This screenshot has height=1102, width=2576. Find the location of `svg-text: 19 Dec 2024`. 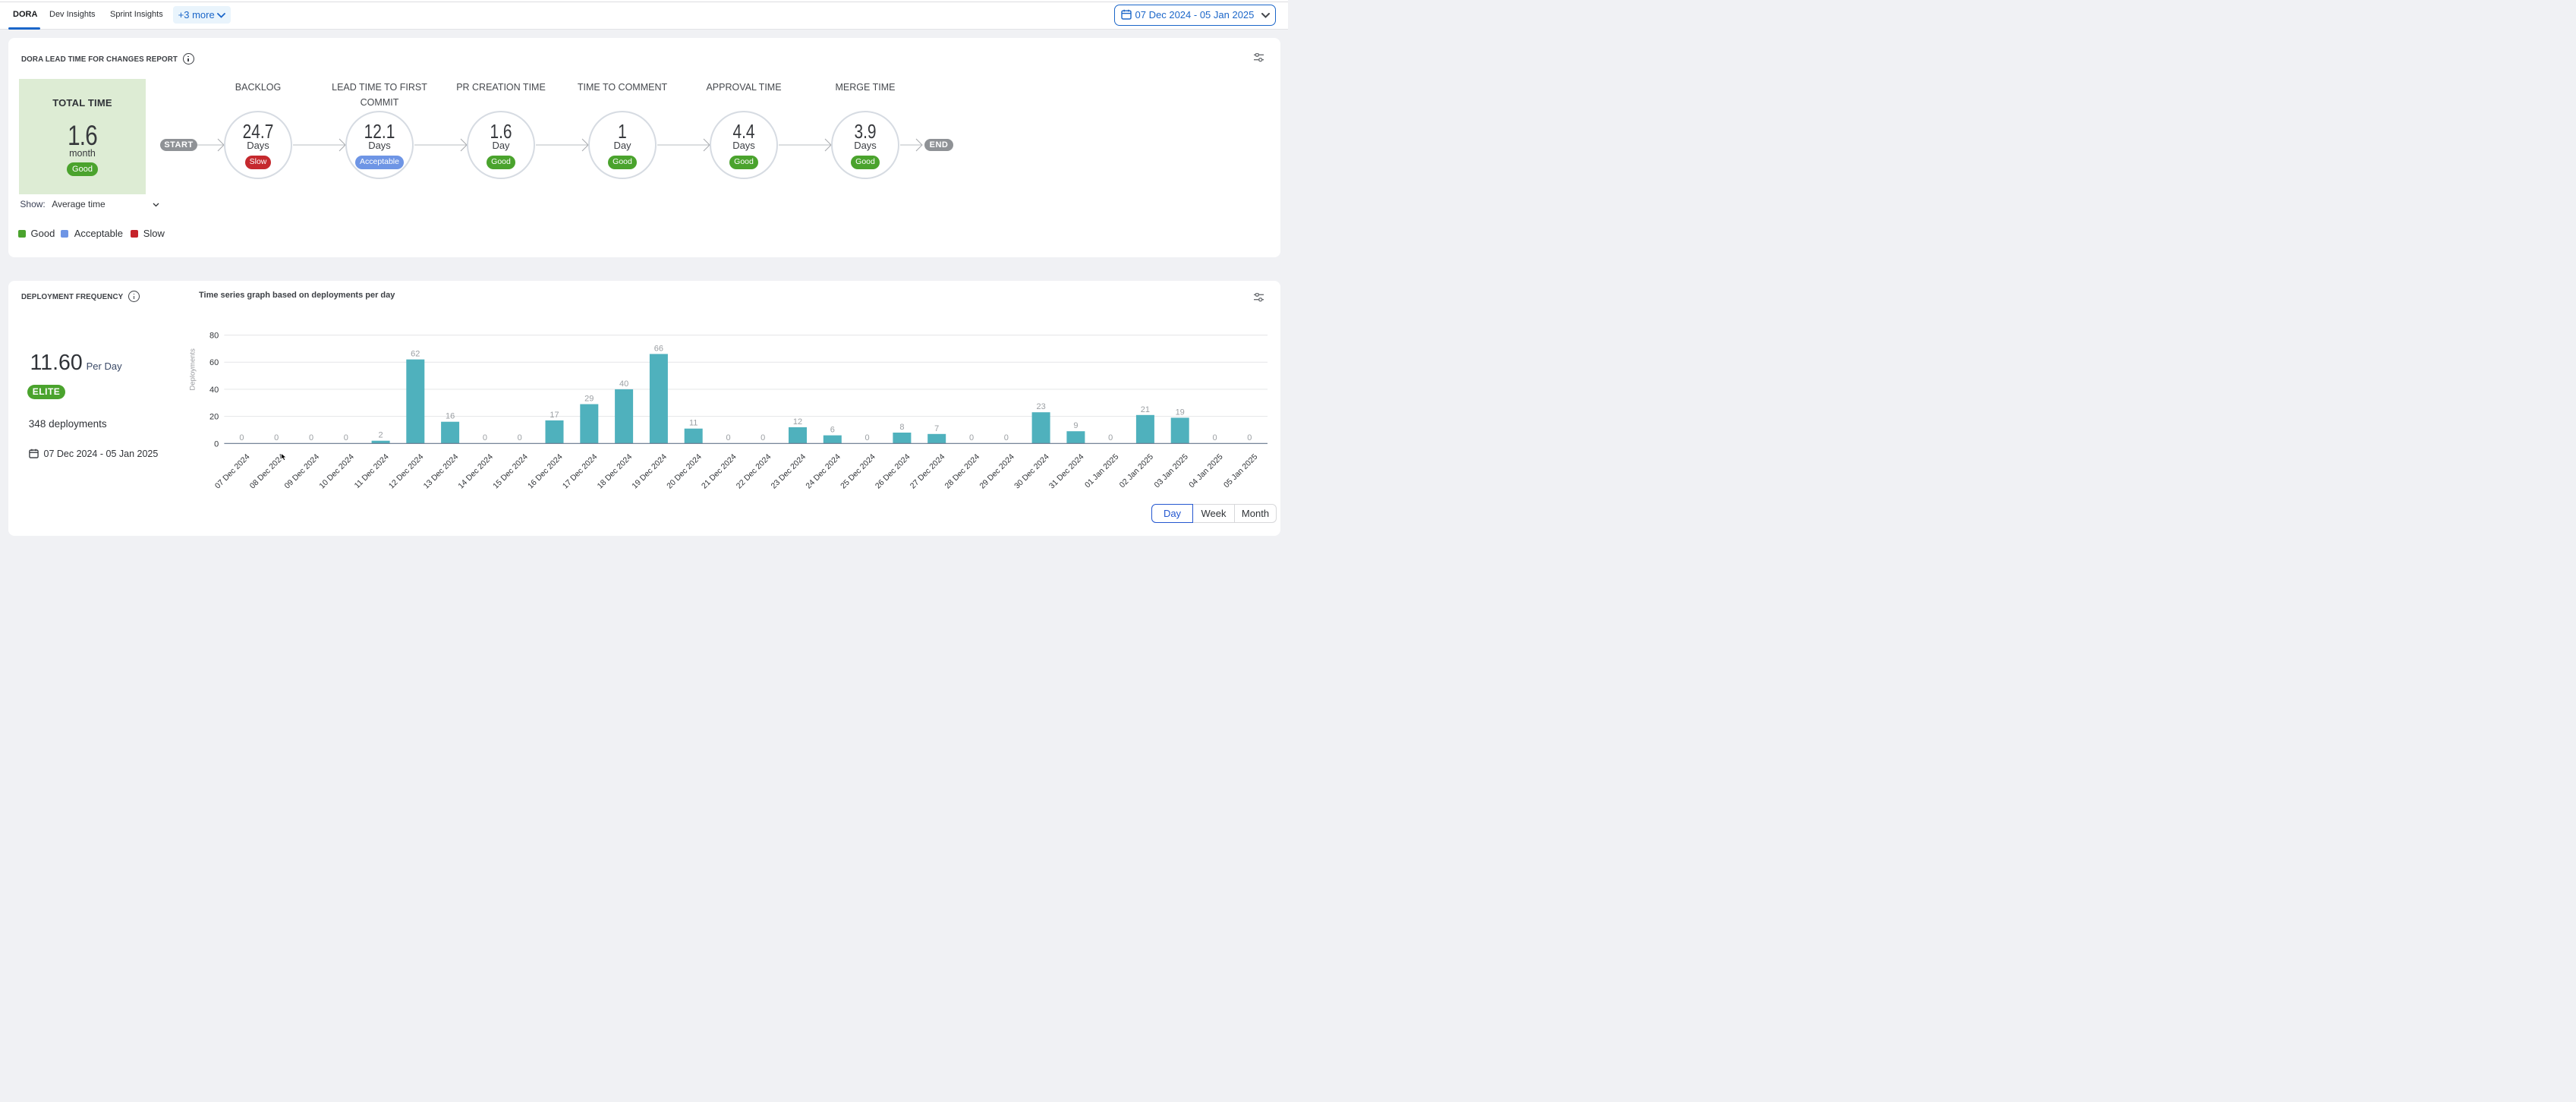

svg-text: 19 Dec 2024 is located at coordinates (649, 471).